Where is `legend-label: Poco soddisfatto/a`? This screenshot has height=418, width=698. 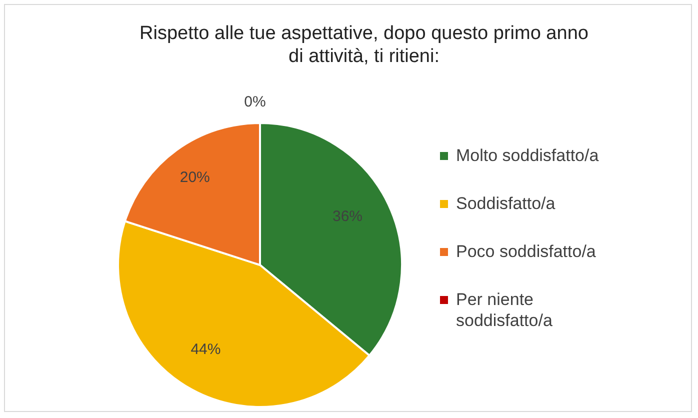 legend-label: Poco soddisfatto/a is located at coordinates (526, 251).